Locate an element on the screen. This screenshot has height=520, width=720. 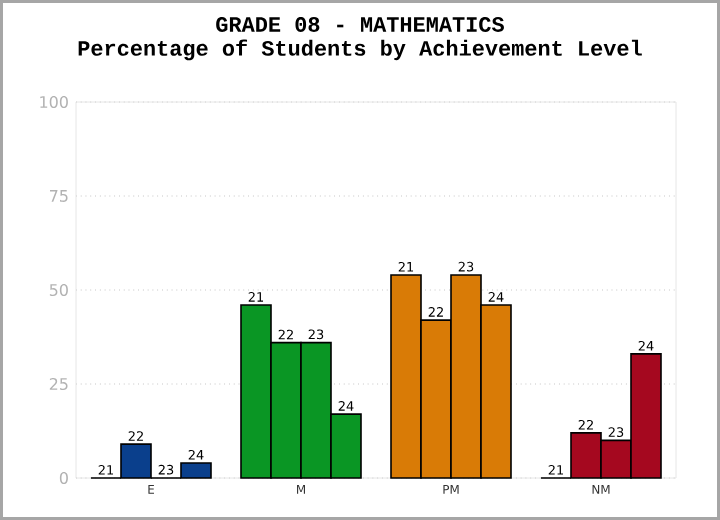
chart-subtitle: Percentage of Students by Achievement Level is located at coordinates (360, 50).